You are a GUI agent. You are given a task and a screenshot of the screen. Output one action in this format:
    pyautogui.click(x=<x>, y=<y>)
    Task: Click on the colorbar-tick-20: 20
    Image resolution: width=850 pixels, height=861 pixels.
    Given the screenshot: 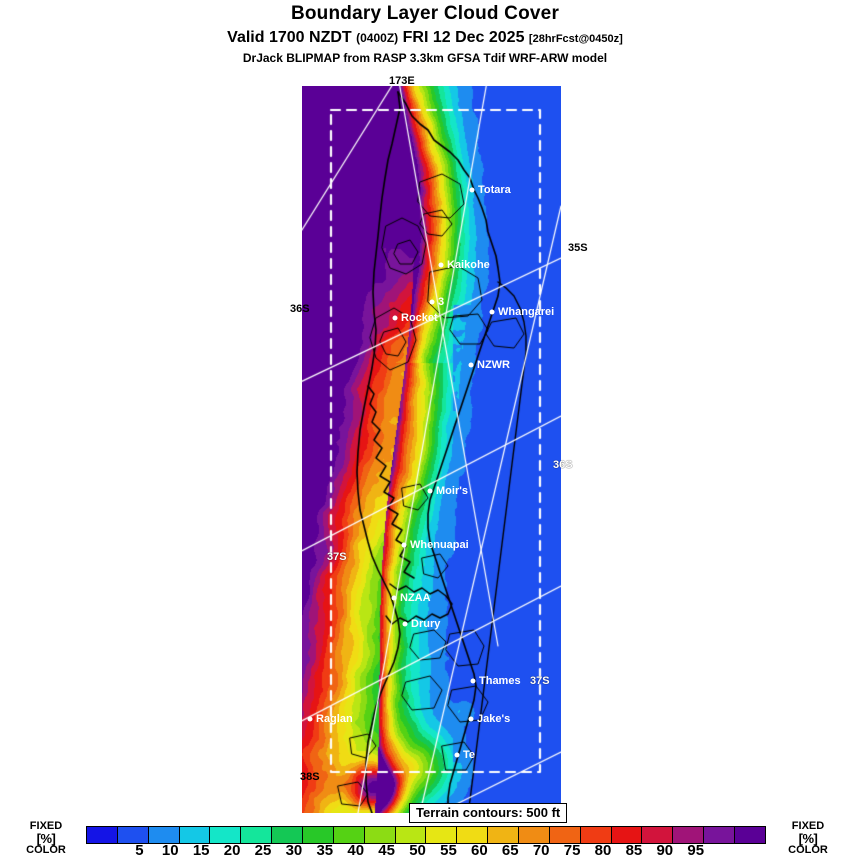 What is the action you would take?
    pyautogui.click(x=232, y=850)
    